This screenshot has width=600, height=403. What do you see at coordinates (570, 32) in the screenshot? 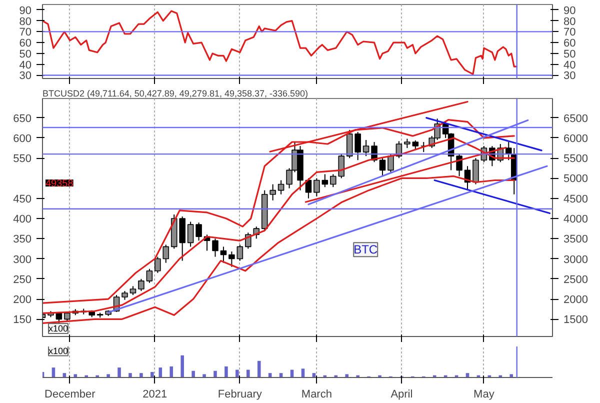
I see `y2-tick-label: 70` at bounding box center [570, 32].